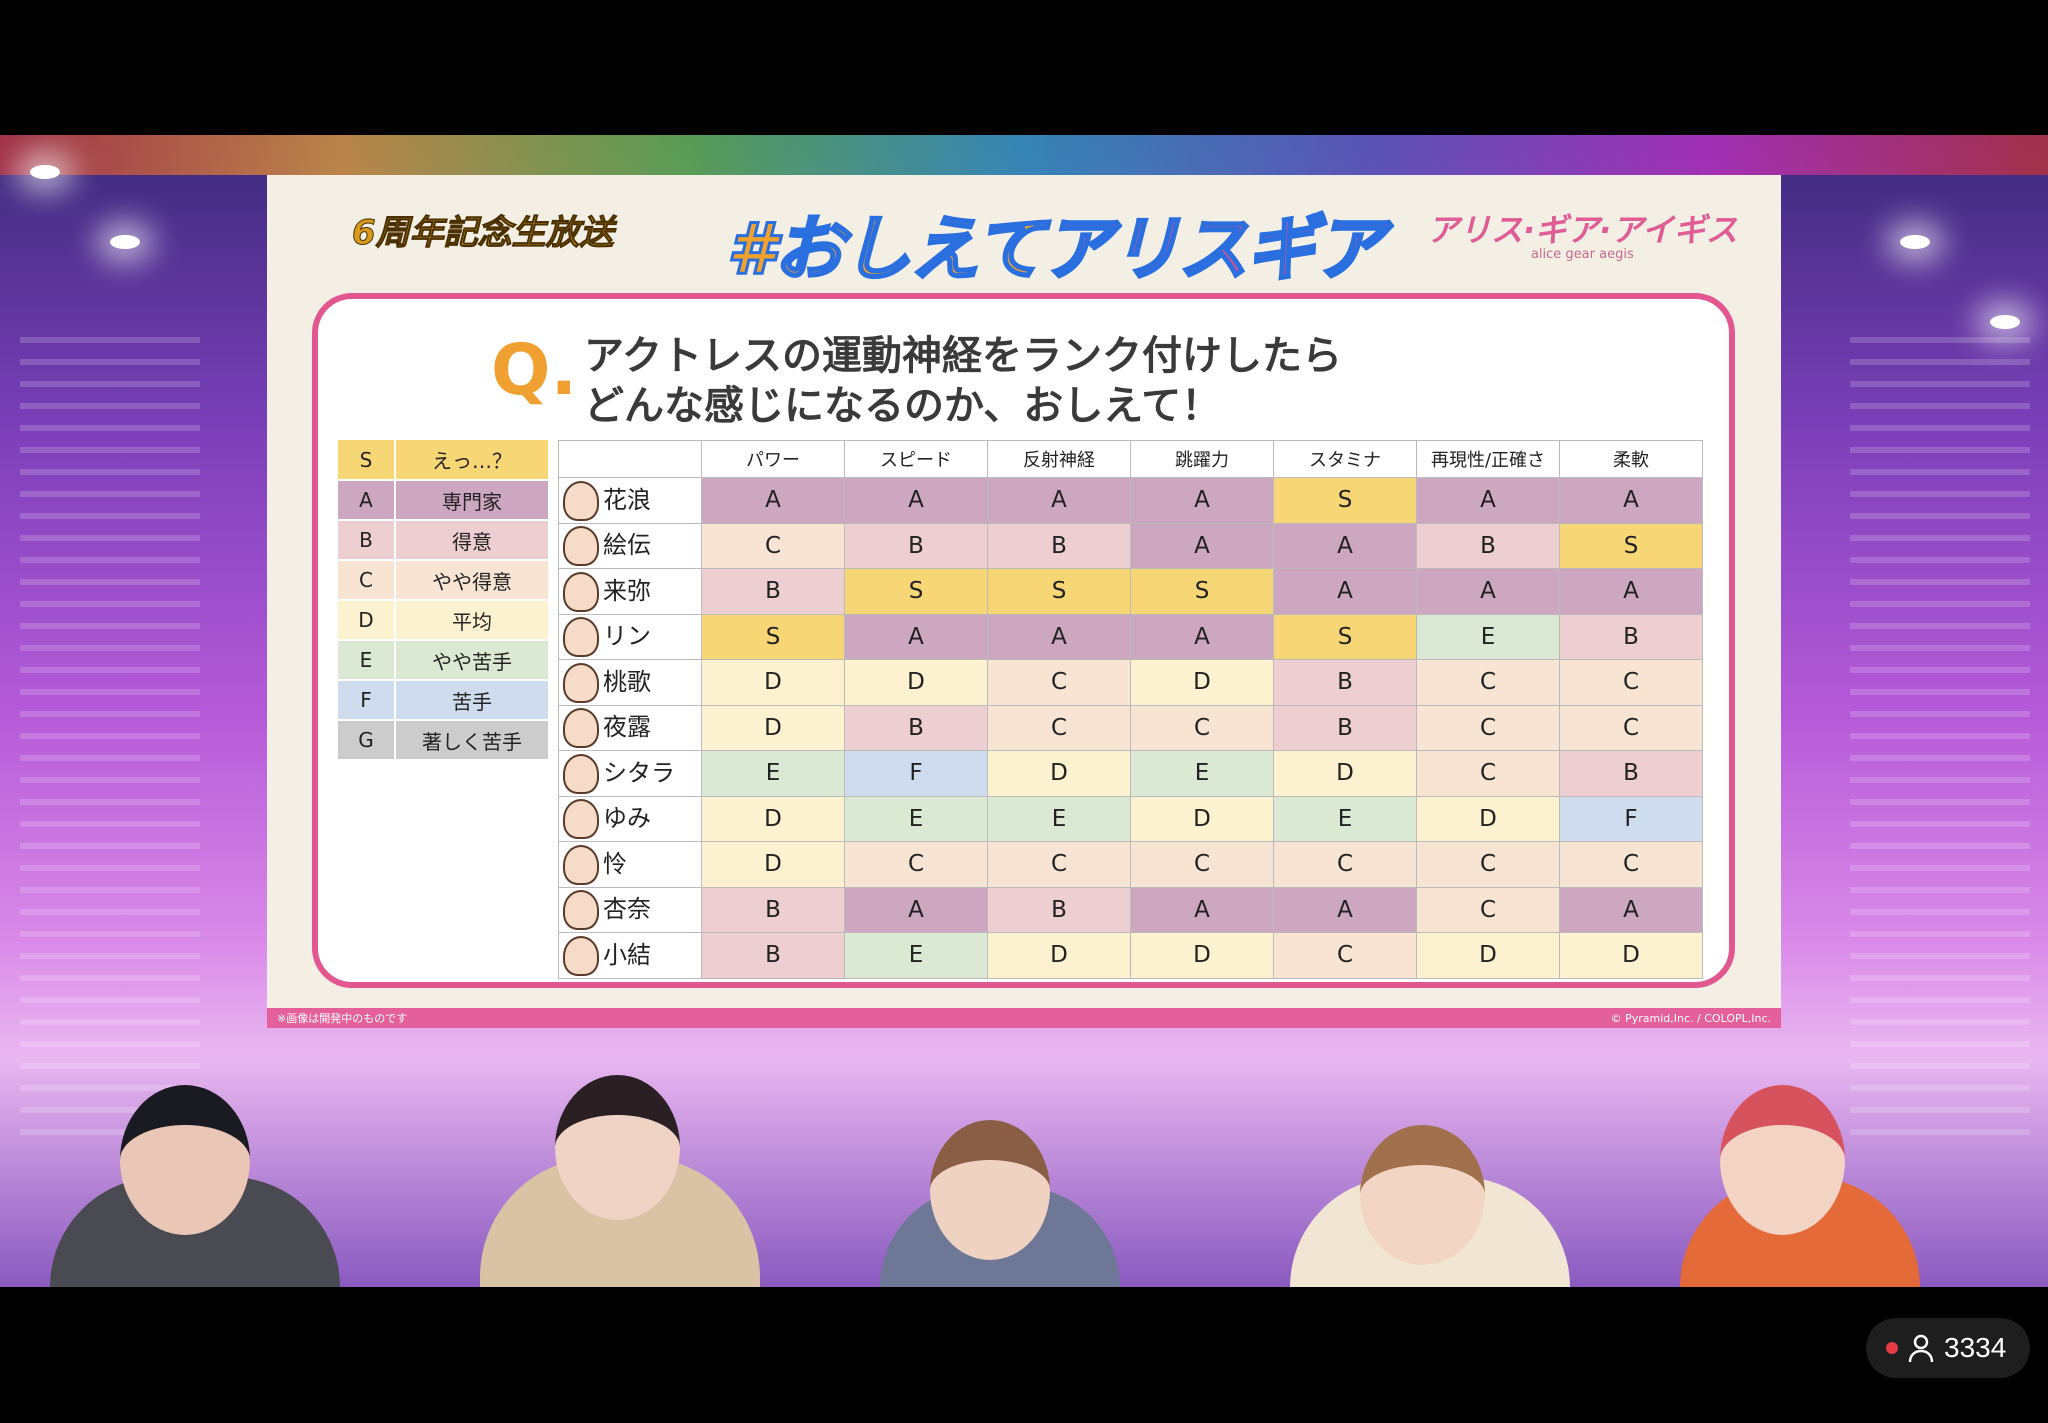 This screenshot has height=1423, width=2048. What do you see at coordinates (639, 772) in the screenshot?
I see `character-name: シタラ` at bounding box center [639, 772].